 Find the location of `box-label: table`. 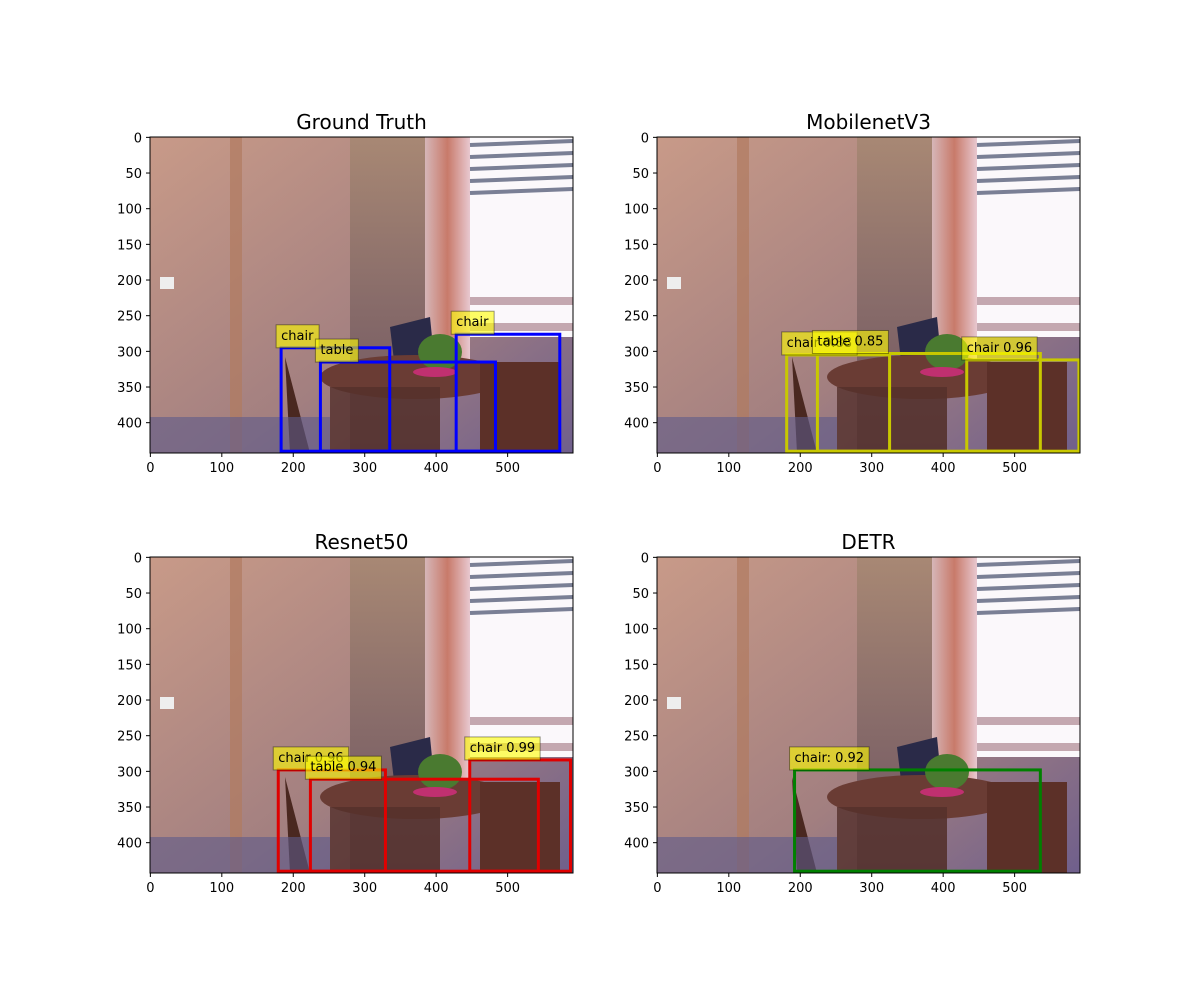

box-label: table is located at coordinates (336, 350).